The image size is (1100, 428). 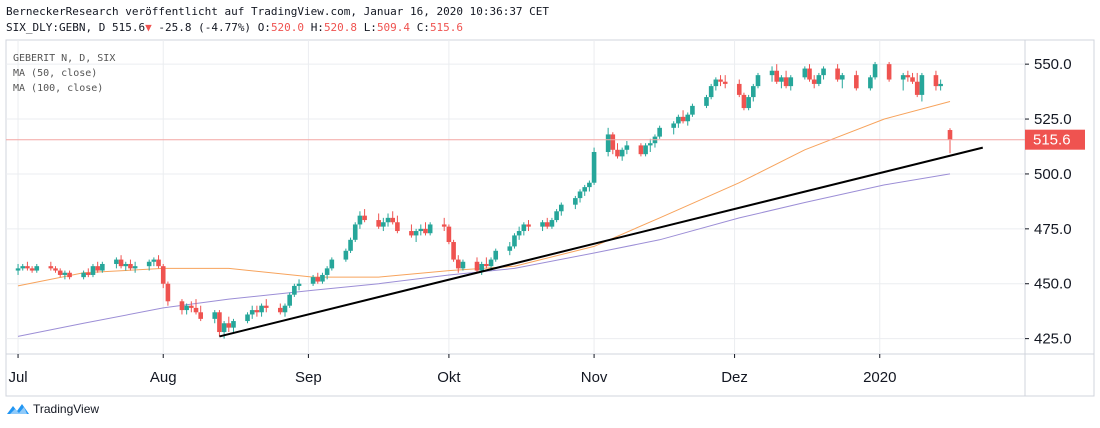 I want to click on last-price: 515.6, so click(x=128, y=27).